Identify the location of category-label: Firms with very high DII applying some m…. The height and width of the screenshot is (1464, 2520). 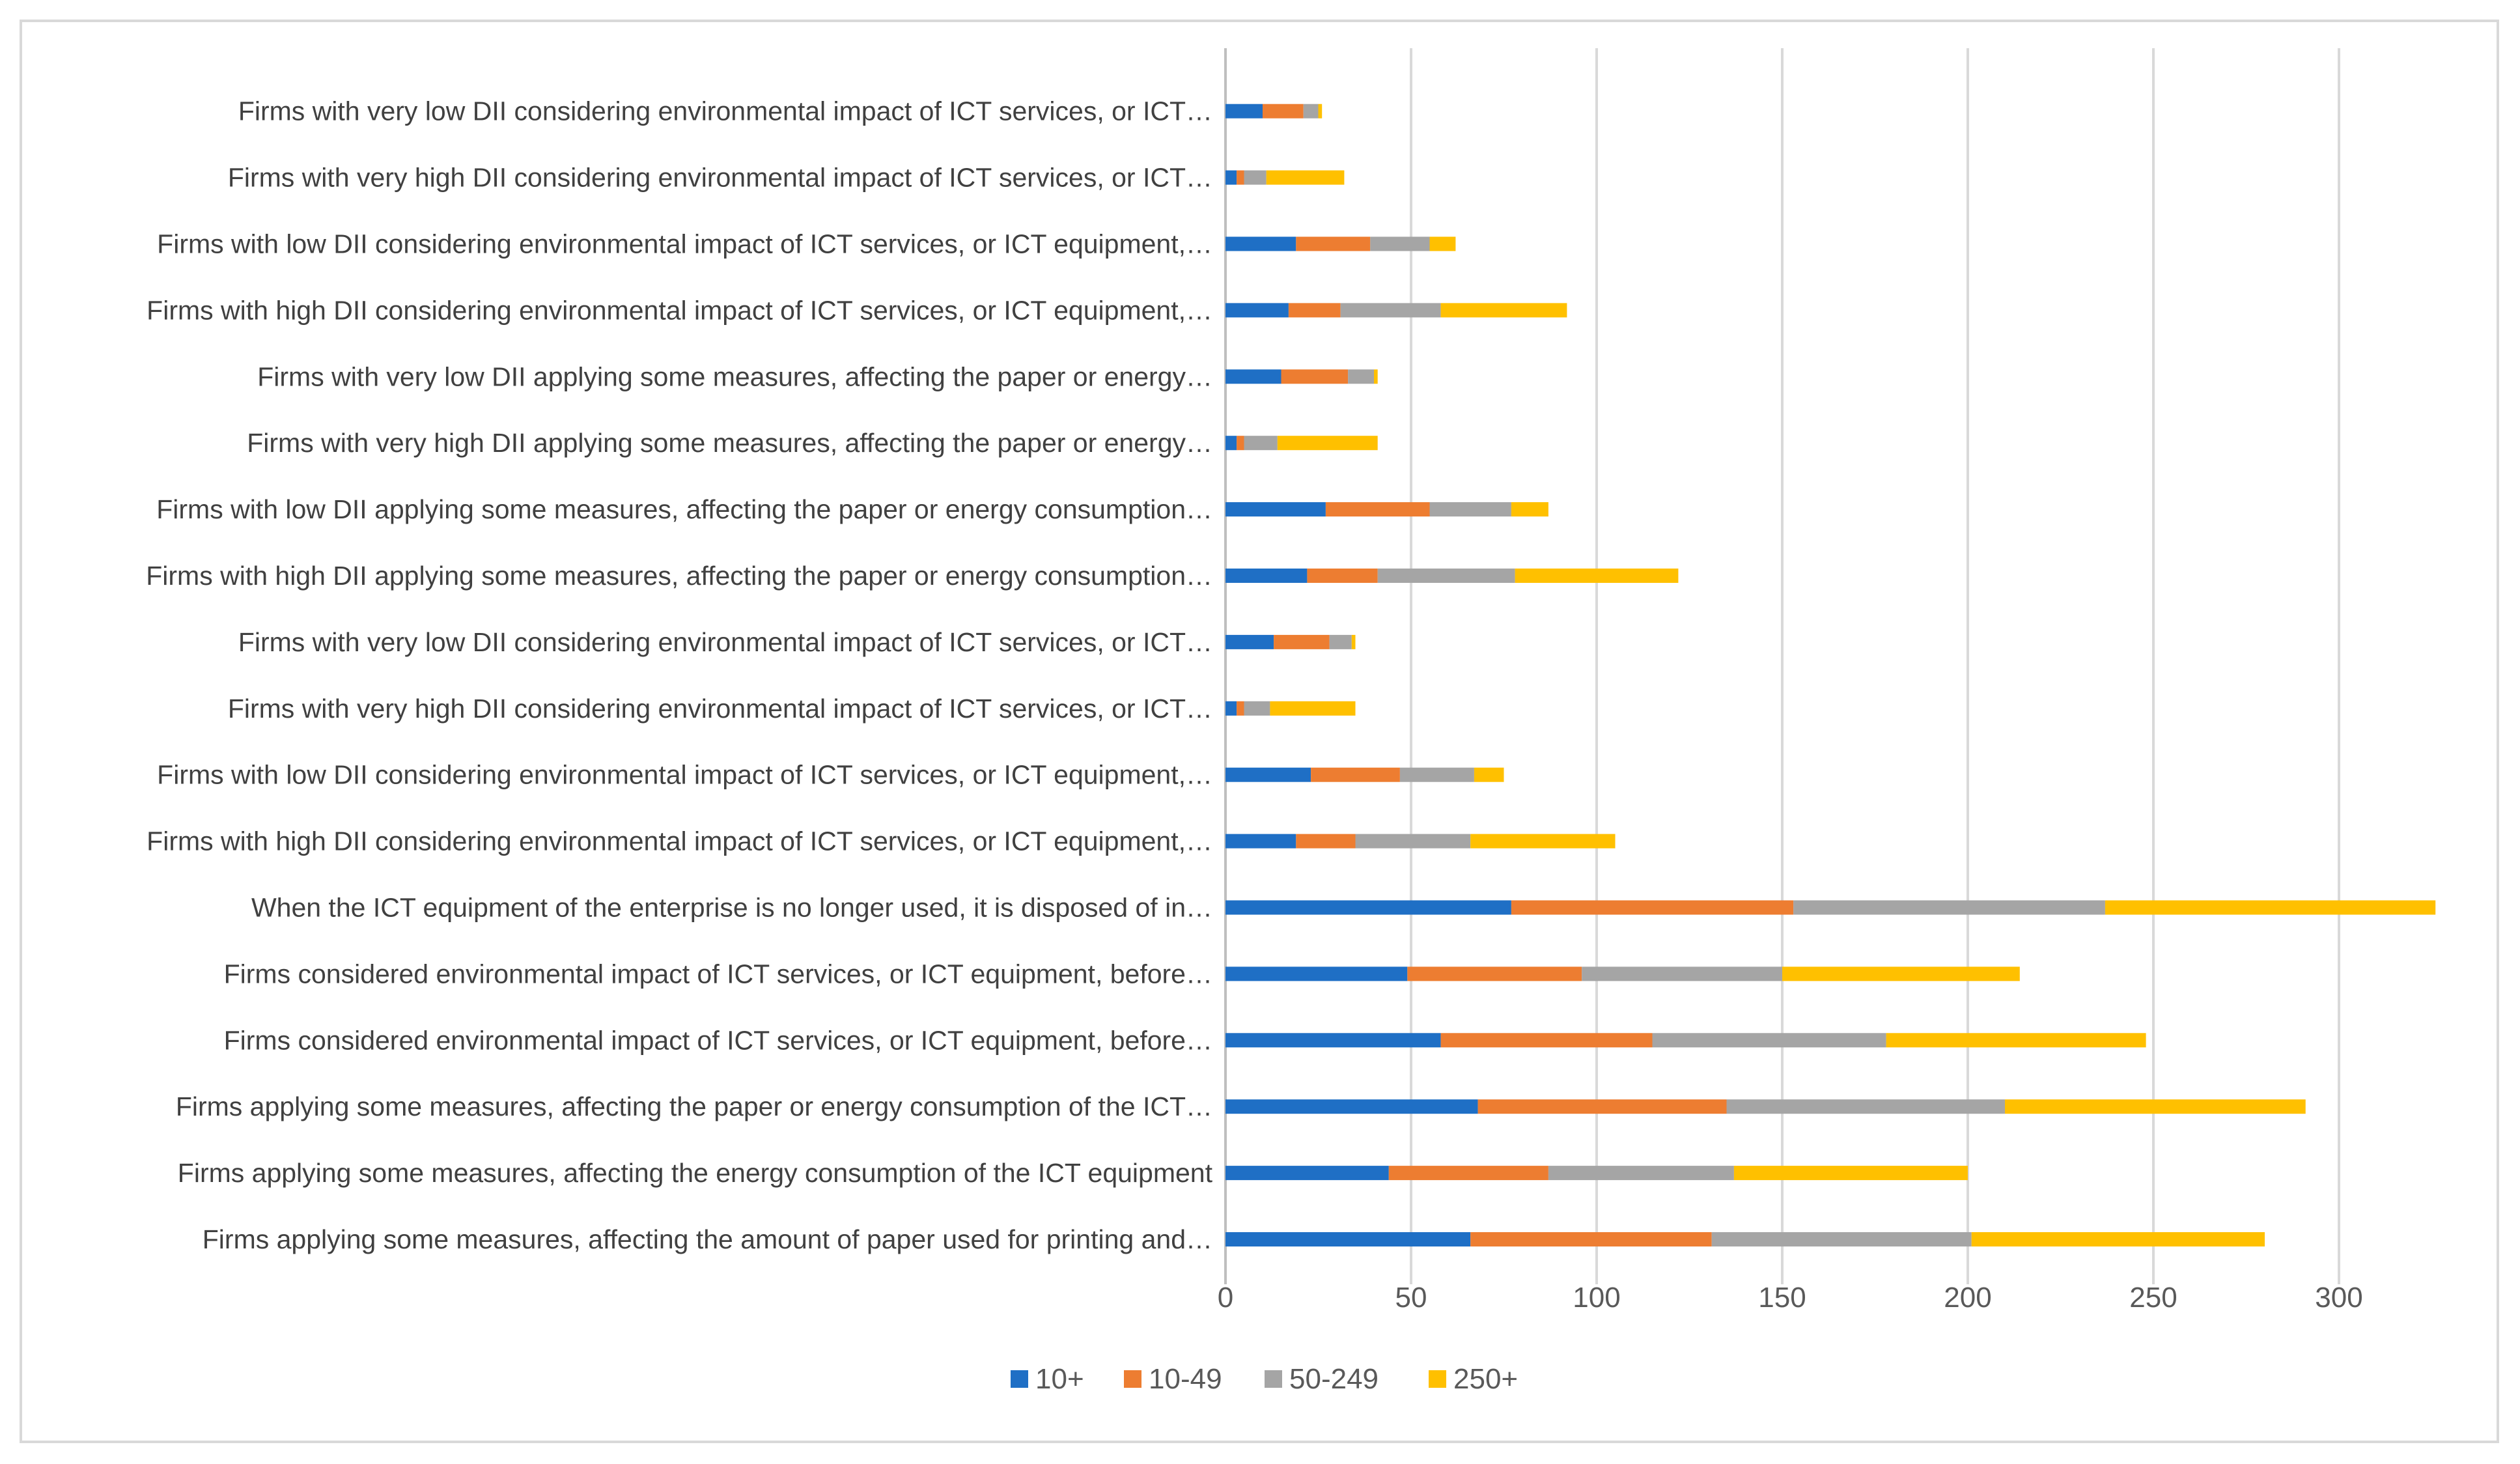
(730, 443).